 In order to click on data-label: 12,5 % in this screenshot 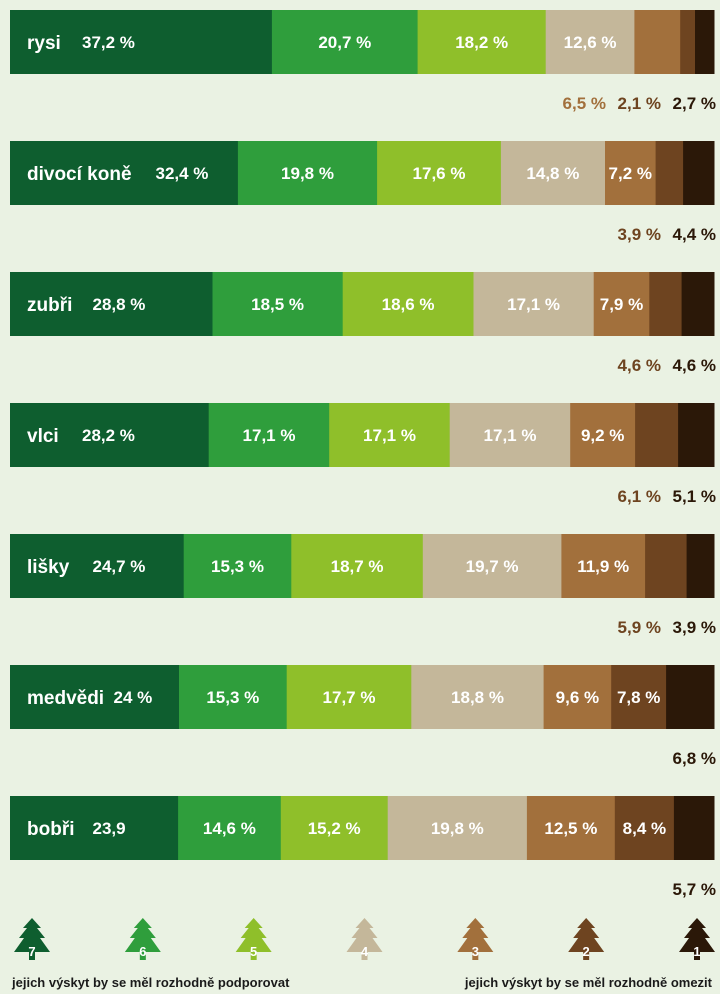, I will do `click(570, 828)`.